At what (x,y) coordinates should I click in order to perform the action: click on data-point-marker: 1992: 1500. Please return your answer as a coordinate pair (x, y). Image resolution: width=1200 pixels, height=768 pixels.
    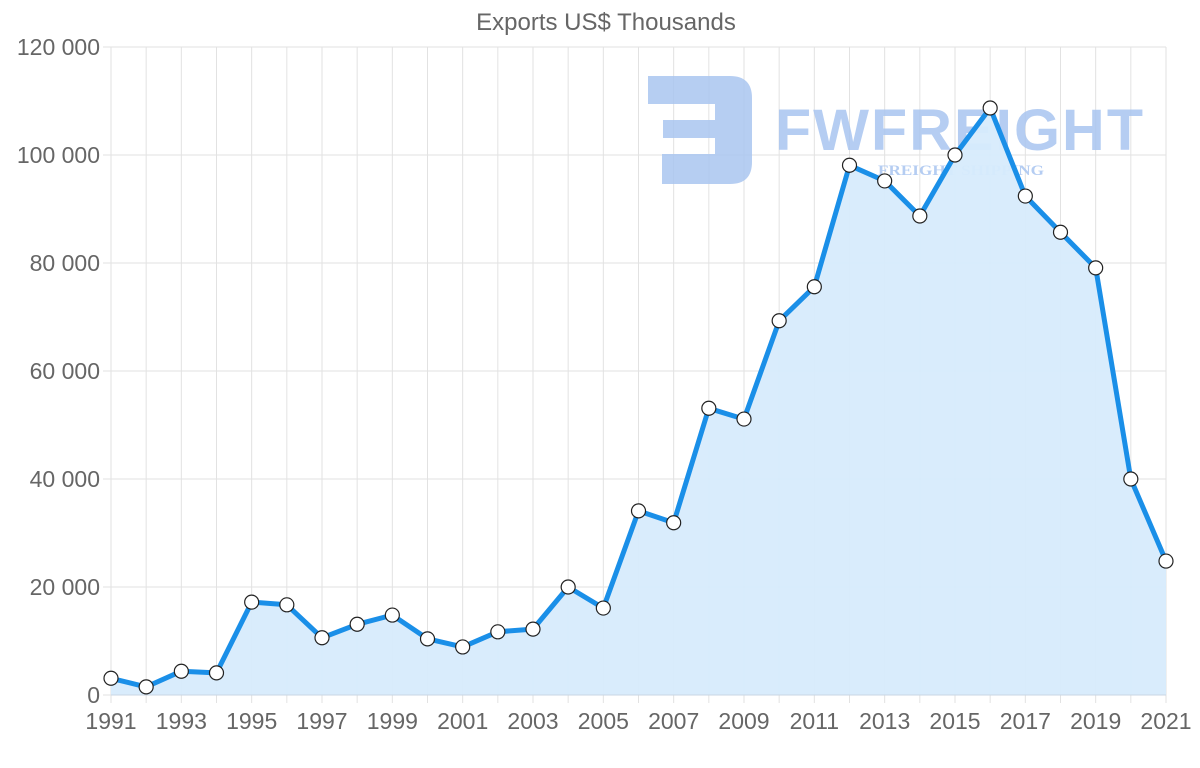
    Looking at the image, I should click on (146, 687).